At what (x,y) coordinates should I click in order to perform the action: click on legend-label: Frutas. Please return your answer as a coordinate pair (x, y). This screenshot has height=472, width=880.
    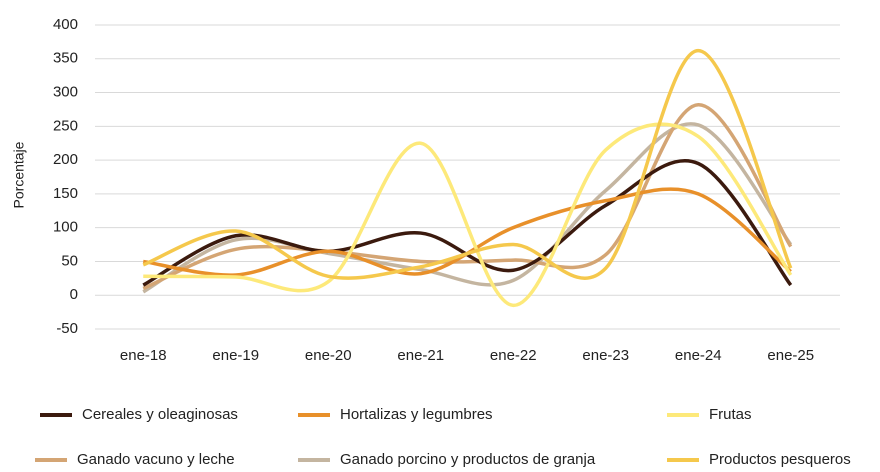
    Looking at the image, I should click on (730, 414).